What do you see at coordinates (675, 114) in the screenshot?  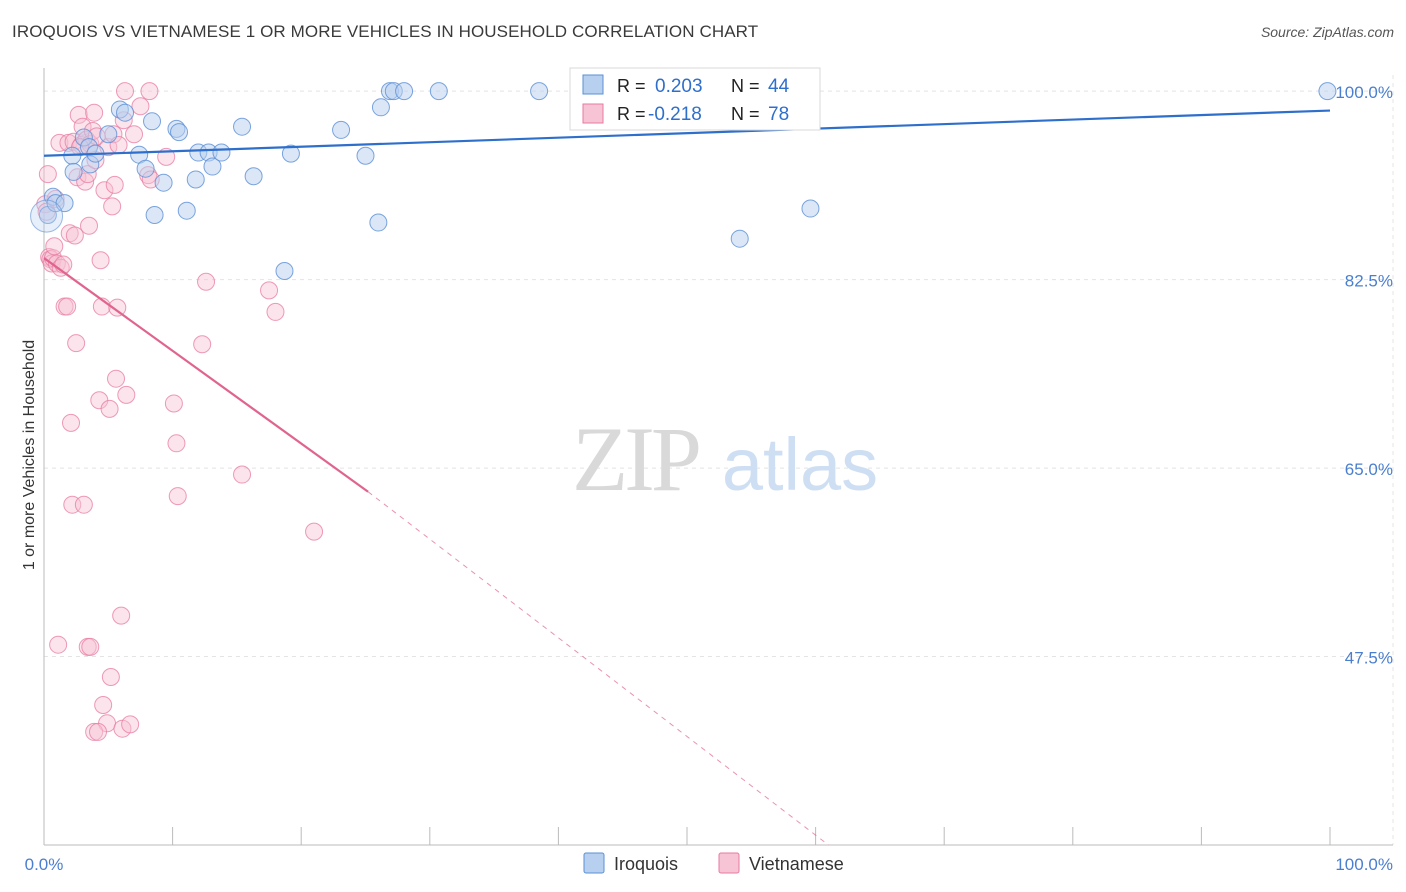 I see `stats-r-value-2: -0.218` at bounding box center [675, 114].